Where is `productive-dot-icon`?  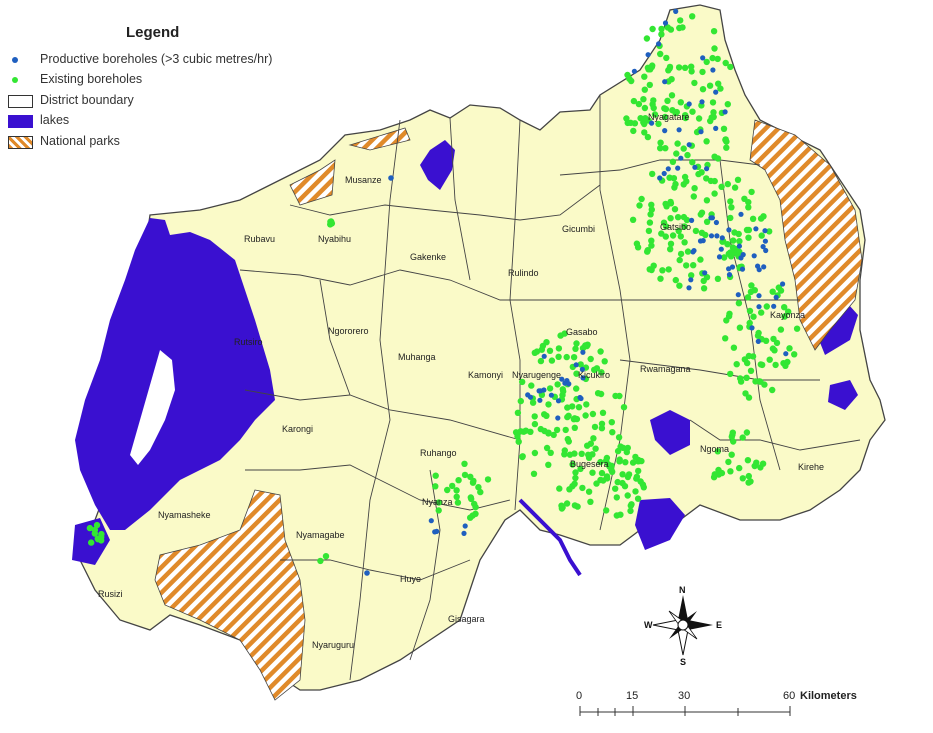
productive-dot-icon is located at coordinates (15, 60).